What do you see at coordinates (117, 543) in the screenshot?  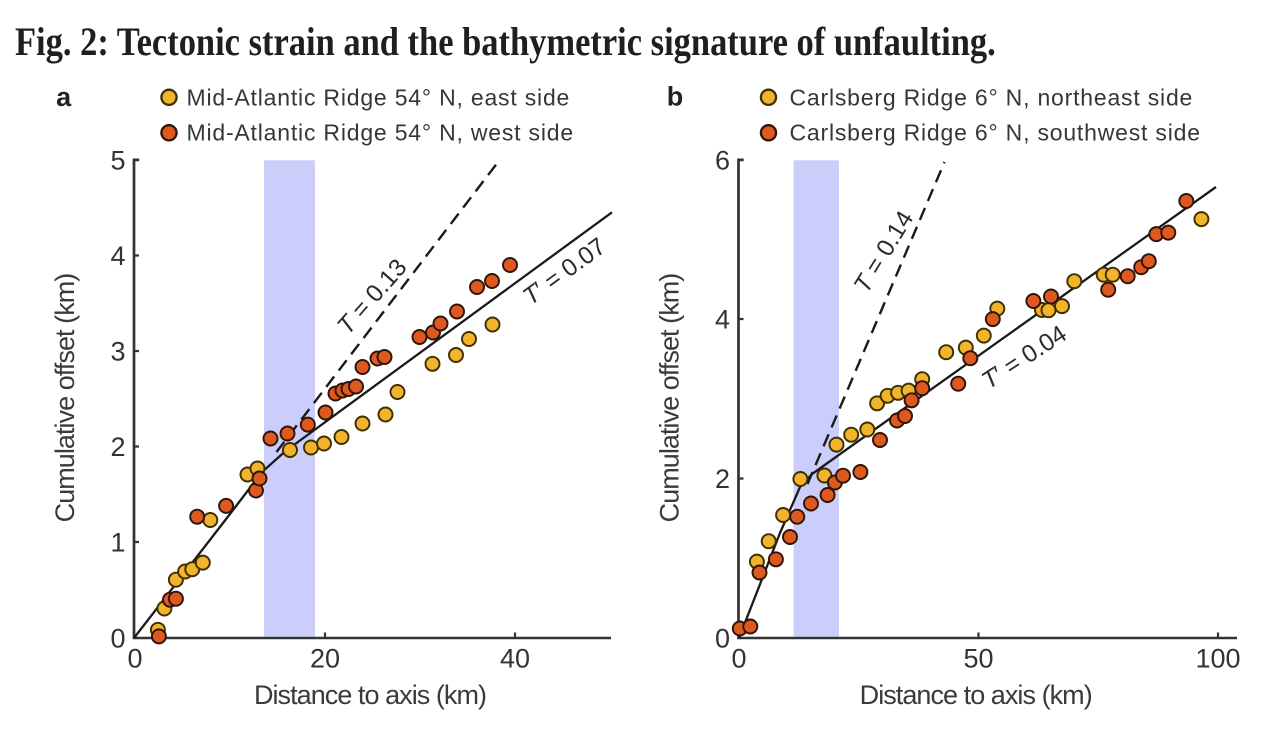 I see `svg-text: 1` at bounding box center [117, 543].